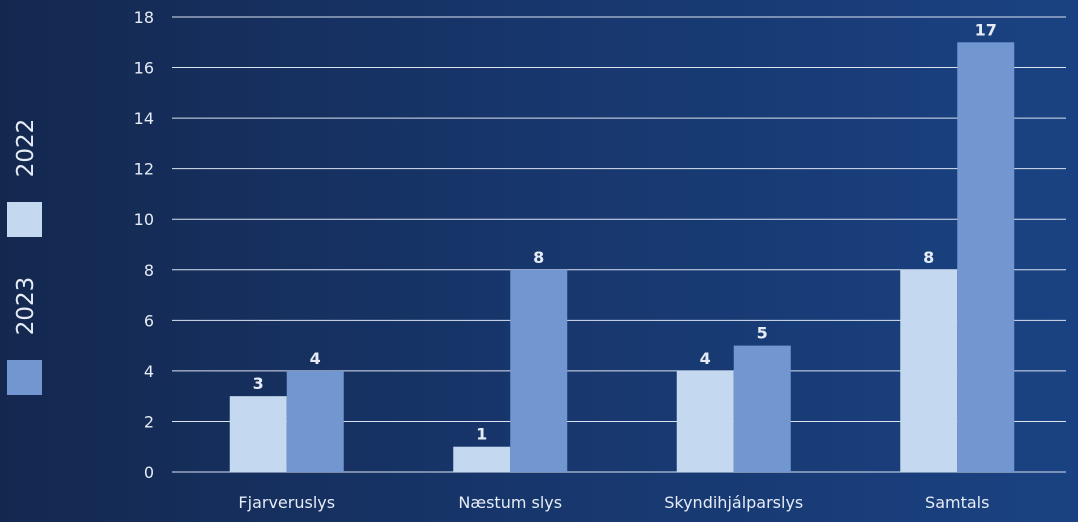  What do you see at coordinates (149, 472) in the screenshot?
I see `y-tick-label: 0` at bounding box center [149, 472].